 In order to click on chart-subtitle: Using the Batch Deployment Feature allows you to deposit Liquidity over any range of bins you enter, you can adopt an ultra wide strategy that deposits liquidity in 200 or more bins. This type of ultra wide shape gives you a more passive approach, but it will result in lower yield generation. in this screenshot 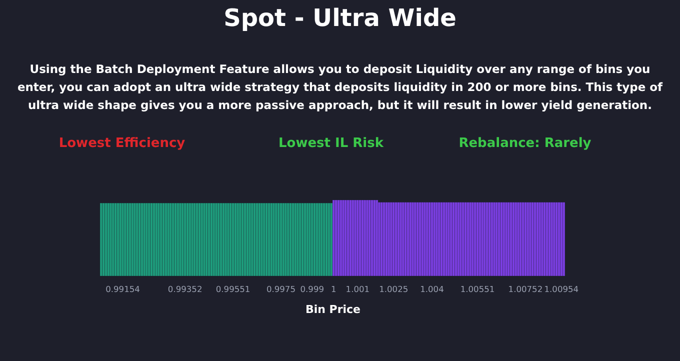, I will do `click(340, 87)`.